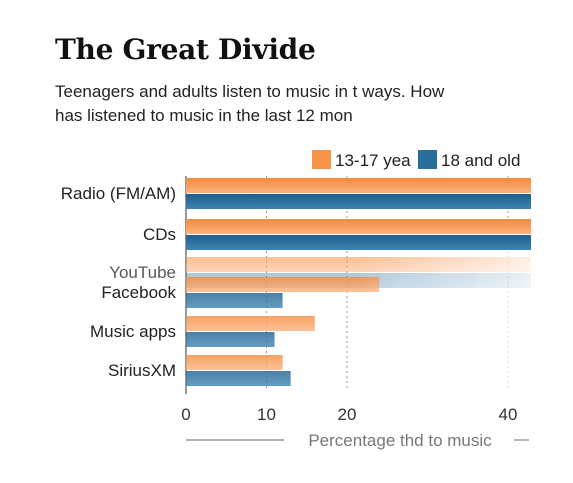 The image size is (573, 483). What do you see at coordinates (142, 370) in the screenshot?
I see `category-label-siriusxm: SiriusXM` at bounding box center [142, 370].